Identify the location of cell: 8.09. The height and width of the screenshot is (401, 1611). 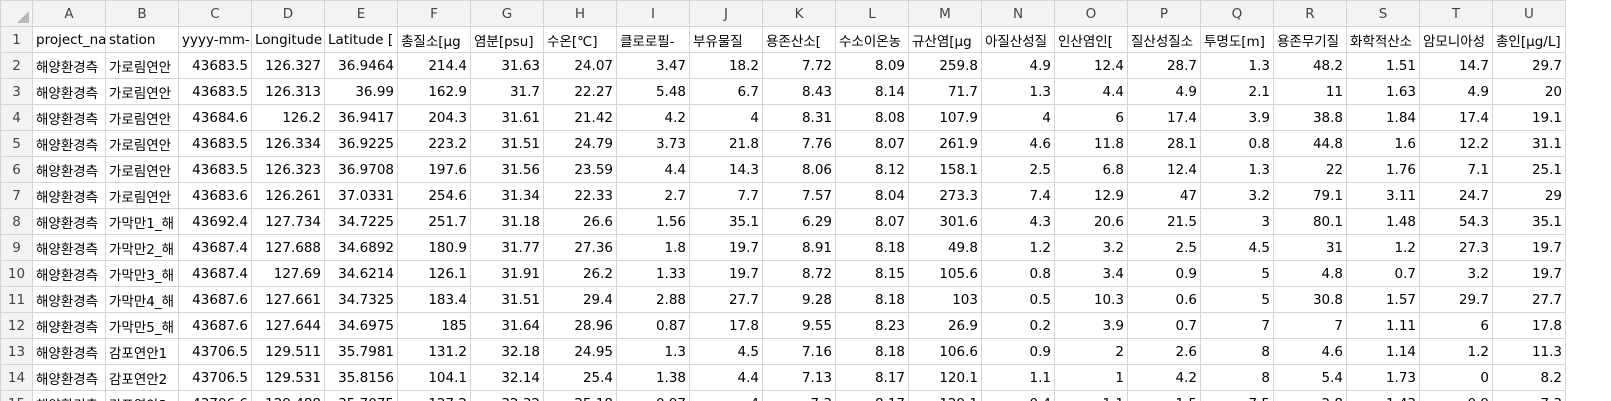
(872, 65).